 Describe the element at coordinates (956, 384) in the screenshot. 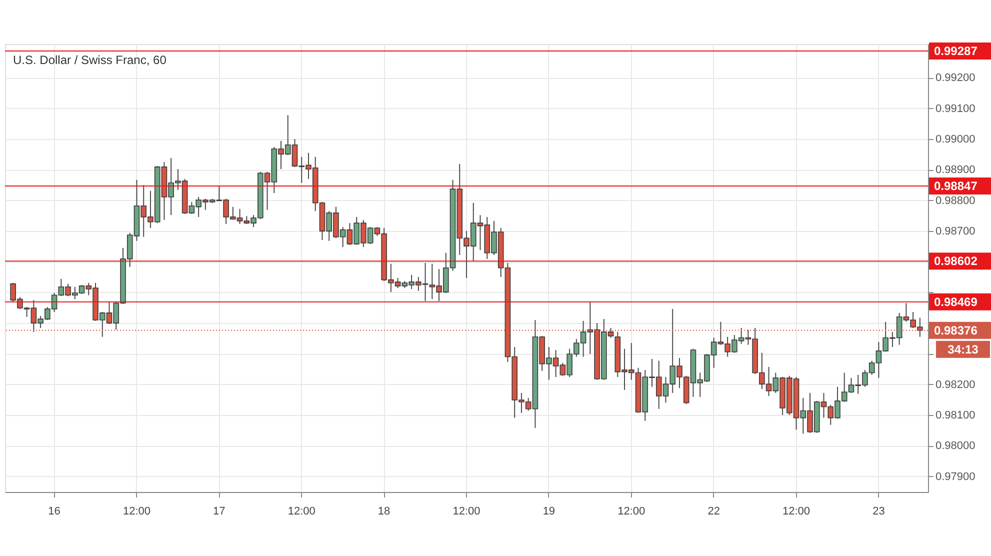

I see `y-tick-label: 0.98200` at that location.